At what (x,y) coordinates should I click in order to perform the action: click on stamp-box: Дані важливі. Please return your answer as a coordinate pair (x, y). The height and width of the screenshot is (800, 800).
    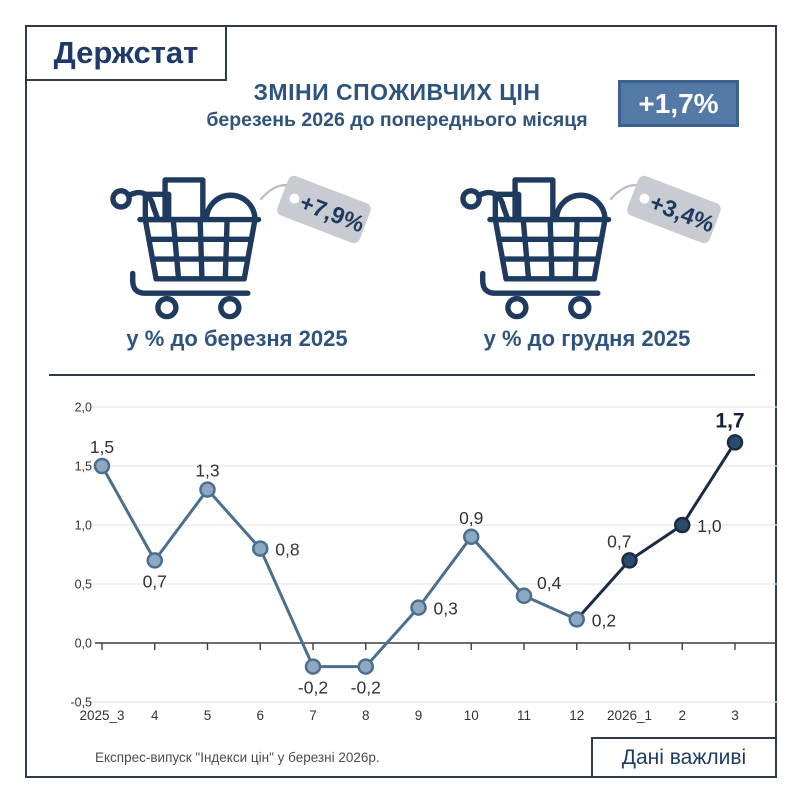
    Looking at the image, I should click on (684, 757).